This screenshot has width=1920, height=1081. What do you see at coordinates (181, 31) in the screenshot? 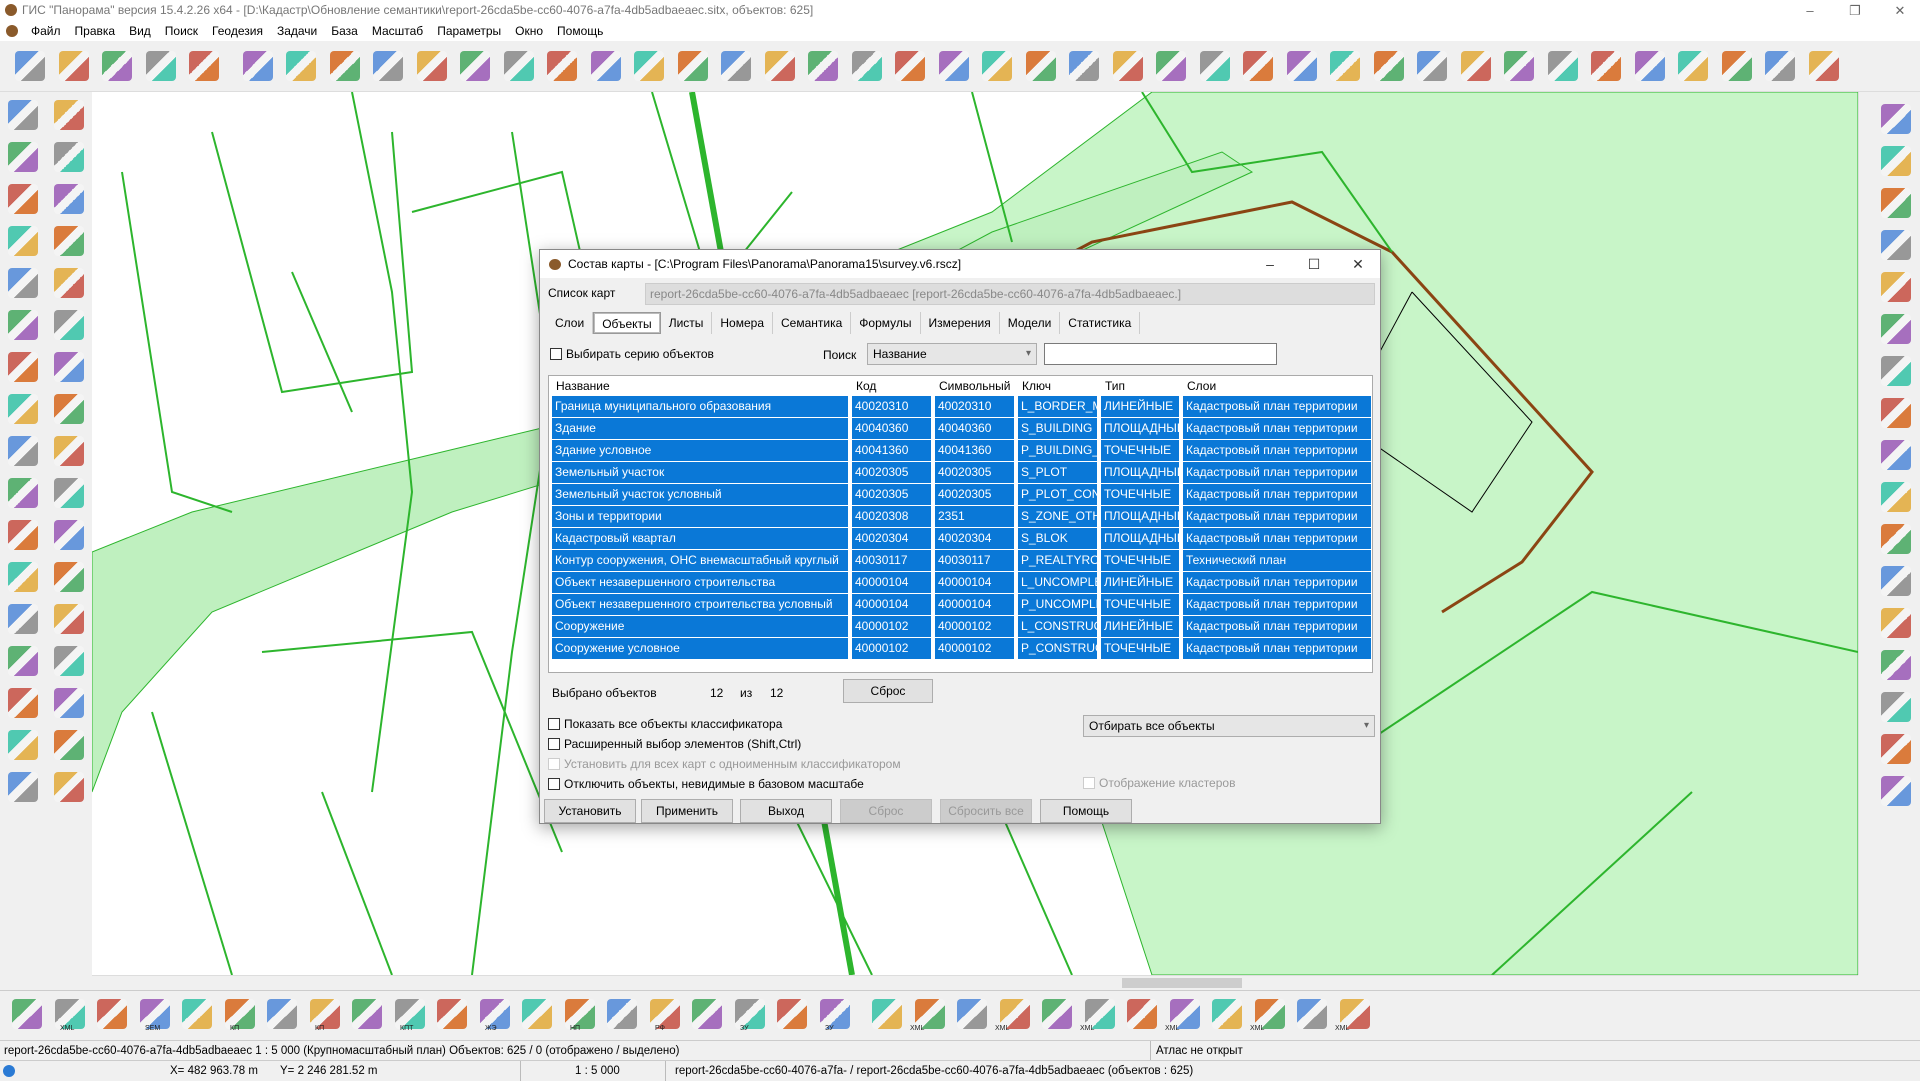
I see `menu-search: Поиск` at bounding box center [181, 31].